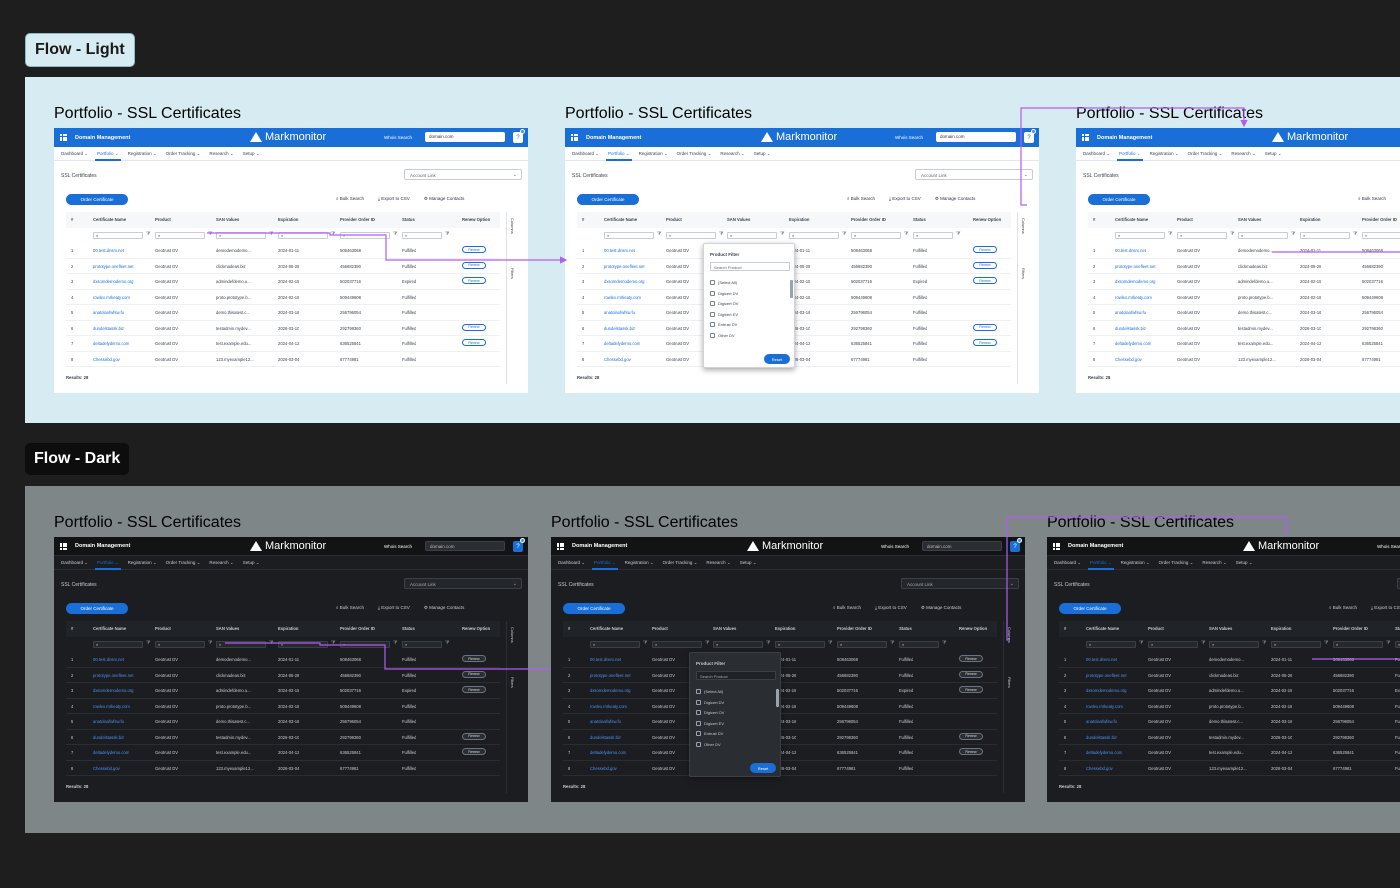  Describe the element at coordinates (77, 459) in the screenshot. I see `flow-dark-label: Flow - Dark` at that location.